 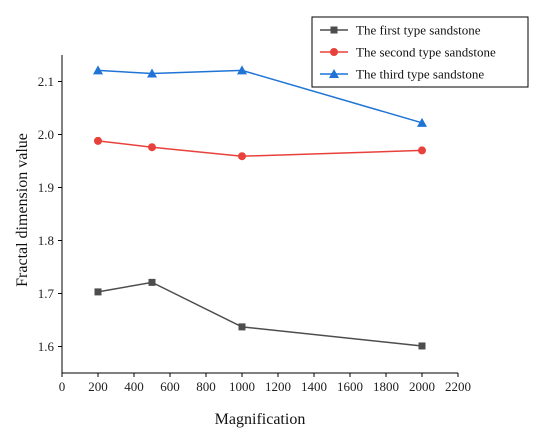 I want to click on y-axis-ticks: 1.6 1.7 1.8 1.9 2.0 2.1, so click(x=50, y=214).